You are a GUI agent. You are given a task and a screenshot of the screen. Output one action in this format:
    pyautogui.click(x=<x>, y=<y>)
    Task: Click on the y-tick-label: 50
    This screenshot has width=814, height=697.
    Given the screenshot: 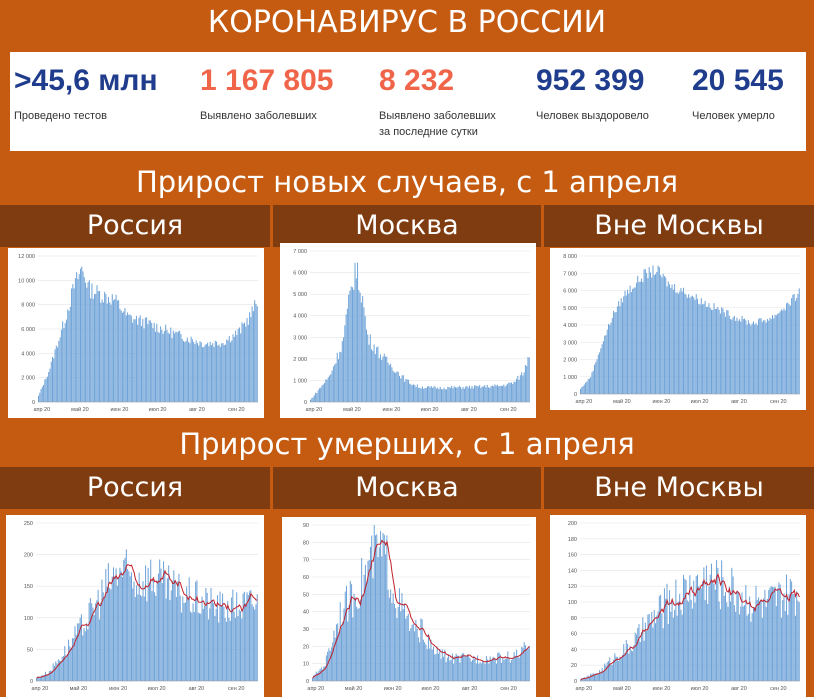 What is the action you would take?
    pyautogui.click(x=30, y=650)
    